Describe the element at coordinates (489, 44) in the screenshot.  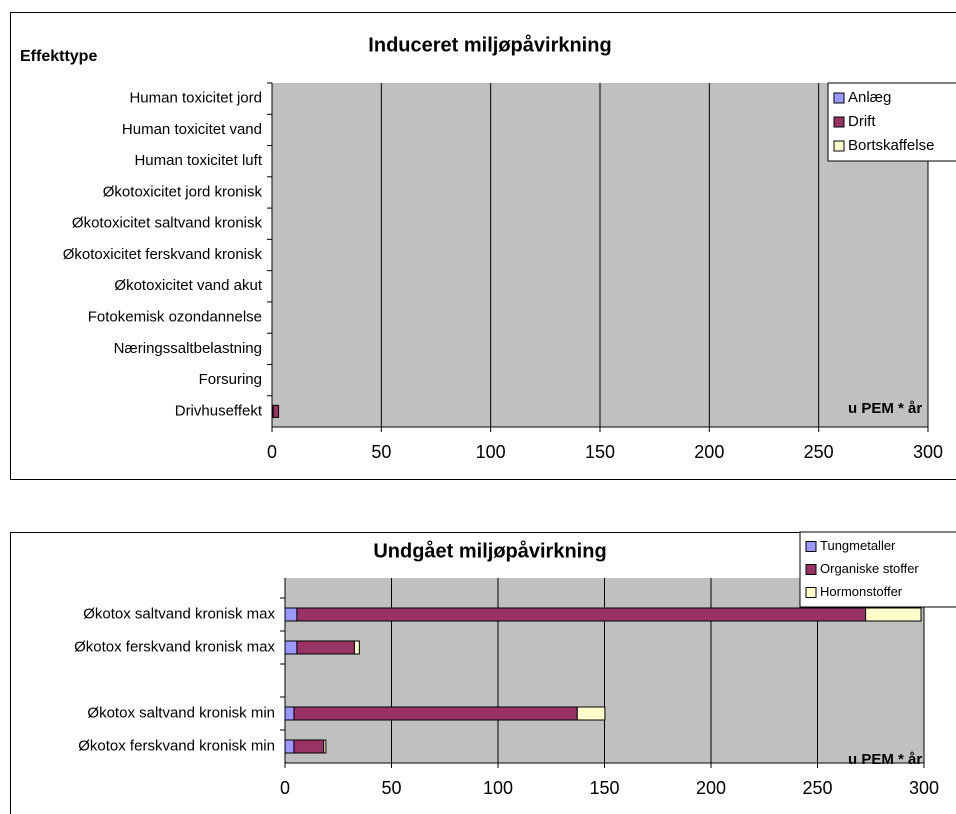
I see `chart-title: Induceret miljøpåvirkning` at that location.